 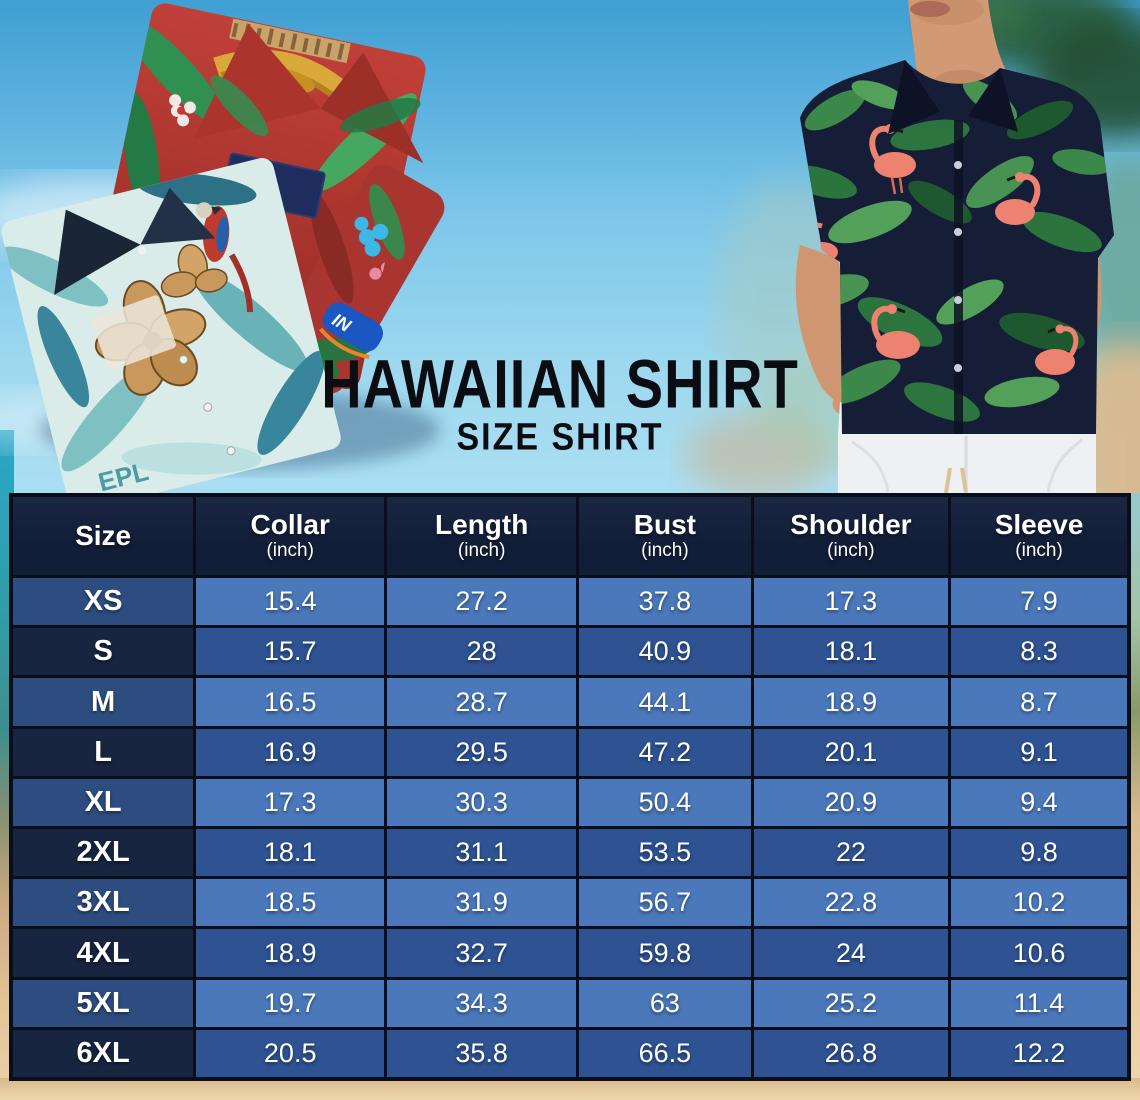 I want to click on column-header-sleeve: Sleeve (inch), so click(x=1039, y=536).